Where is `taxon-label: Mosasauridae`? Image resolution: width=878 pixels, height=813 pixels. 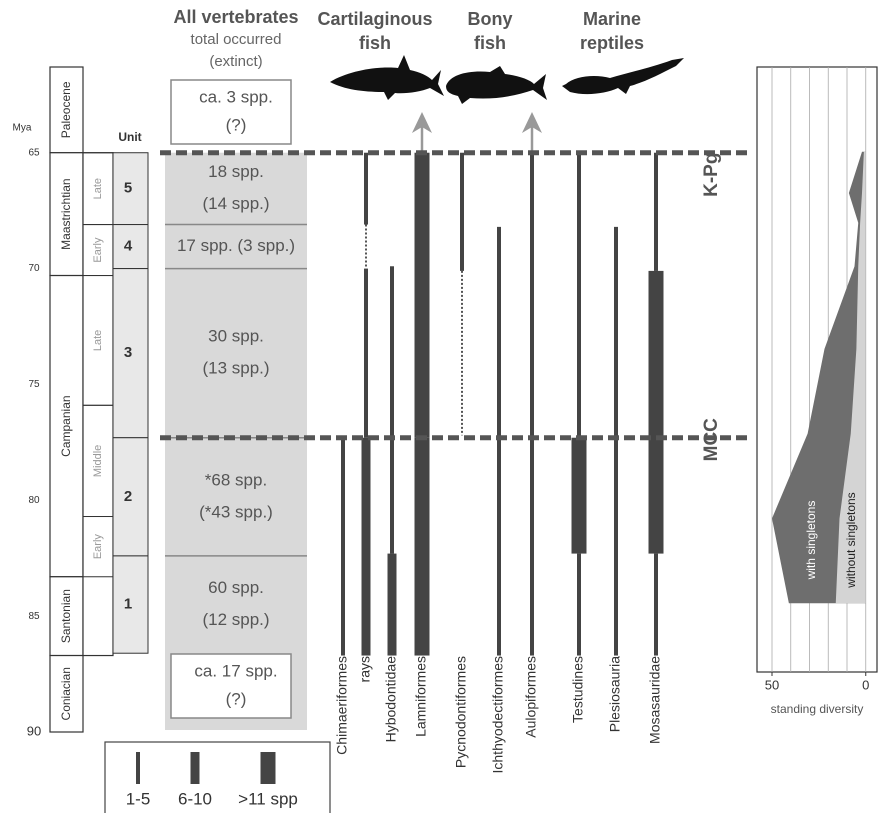 taxon-label: Mosasauridae is located at coordinates (655, 700).